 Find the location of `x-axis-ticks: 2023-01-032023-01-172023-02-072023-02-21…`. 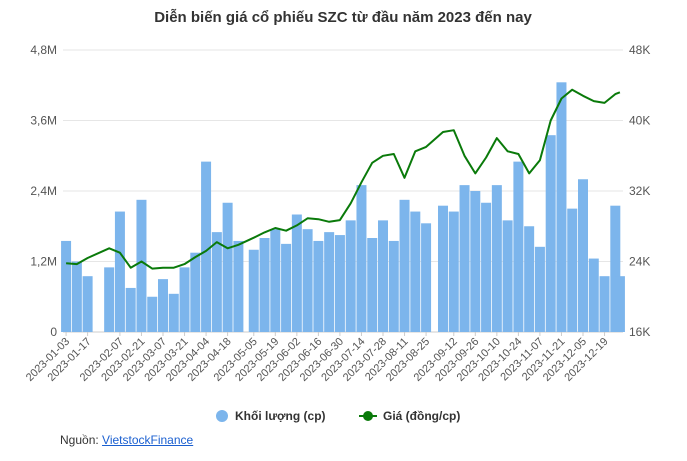

x-axis-ticks: 2023-01-032023-01-172023-02-072023-02-21… is located at coordinates (317, 358).